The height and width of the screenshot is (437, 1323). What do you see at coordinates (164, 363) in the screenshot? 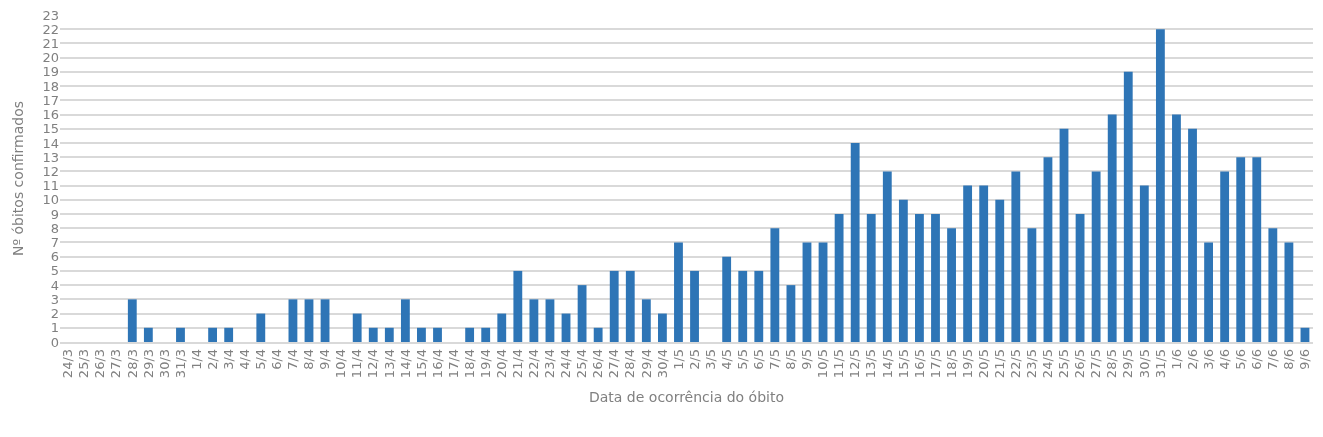
I see `x-tick-label: 30/3` at bounding box center [164, 363].